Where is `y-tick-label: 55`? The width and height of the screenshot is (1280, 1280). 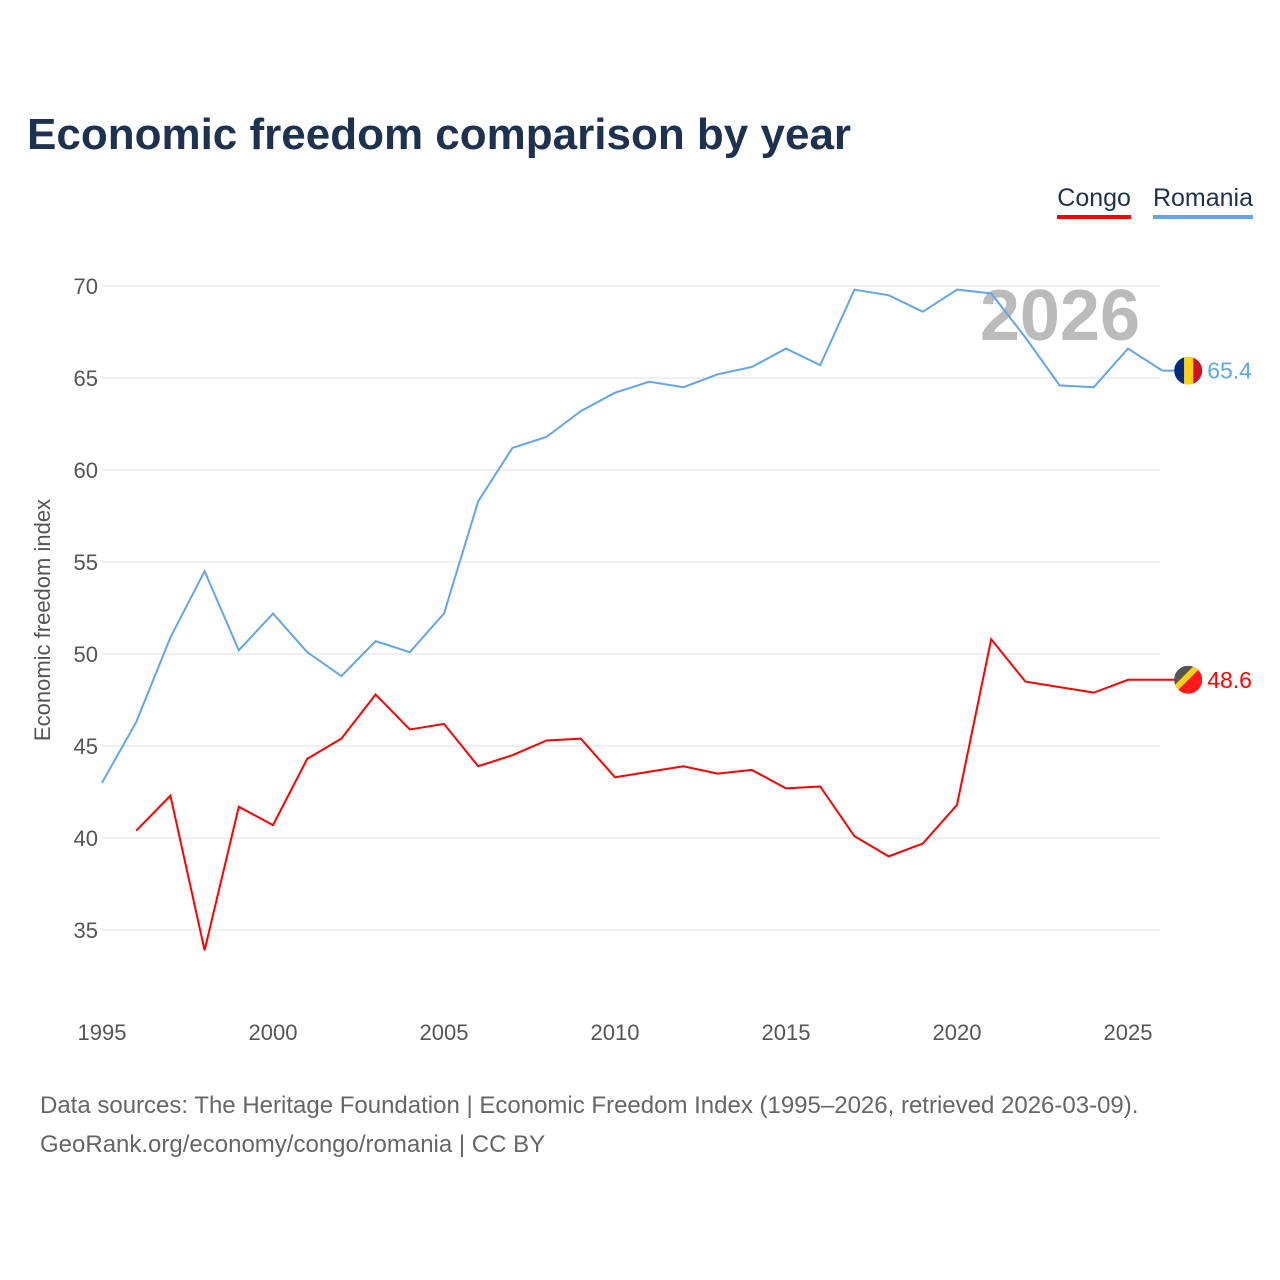
y-tick-label: 55 is located at coordinates (86, 562).